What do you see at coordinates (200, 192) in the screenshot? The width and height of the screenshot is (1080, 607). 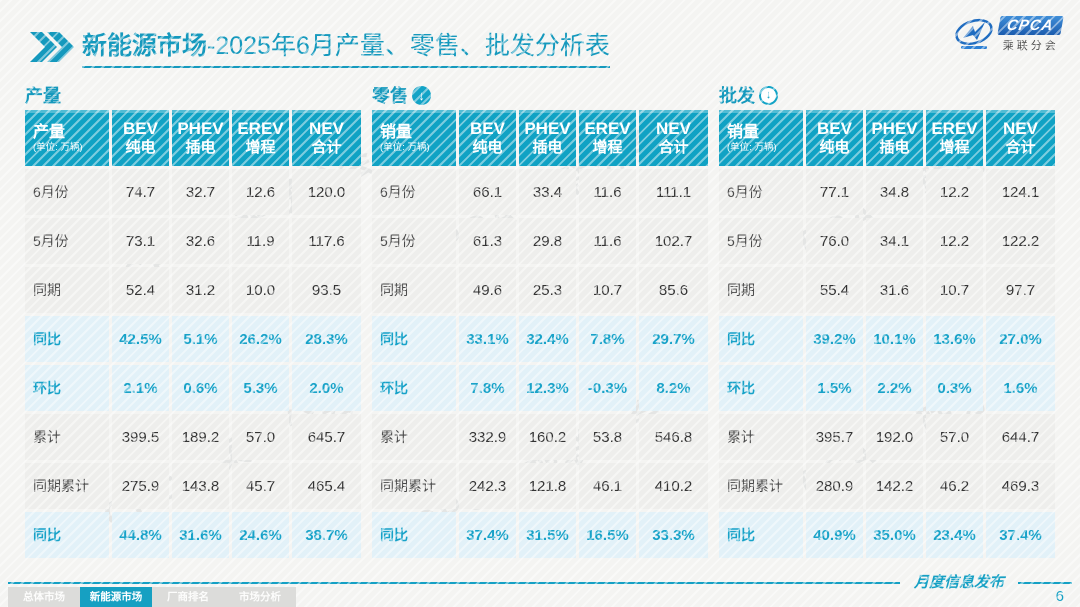 I see `table-cell: 32.7` at bounding box center [200, 192].